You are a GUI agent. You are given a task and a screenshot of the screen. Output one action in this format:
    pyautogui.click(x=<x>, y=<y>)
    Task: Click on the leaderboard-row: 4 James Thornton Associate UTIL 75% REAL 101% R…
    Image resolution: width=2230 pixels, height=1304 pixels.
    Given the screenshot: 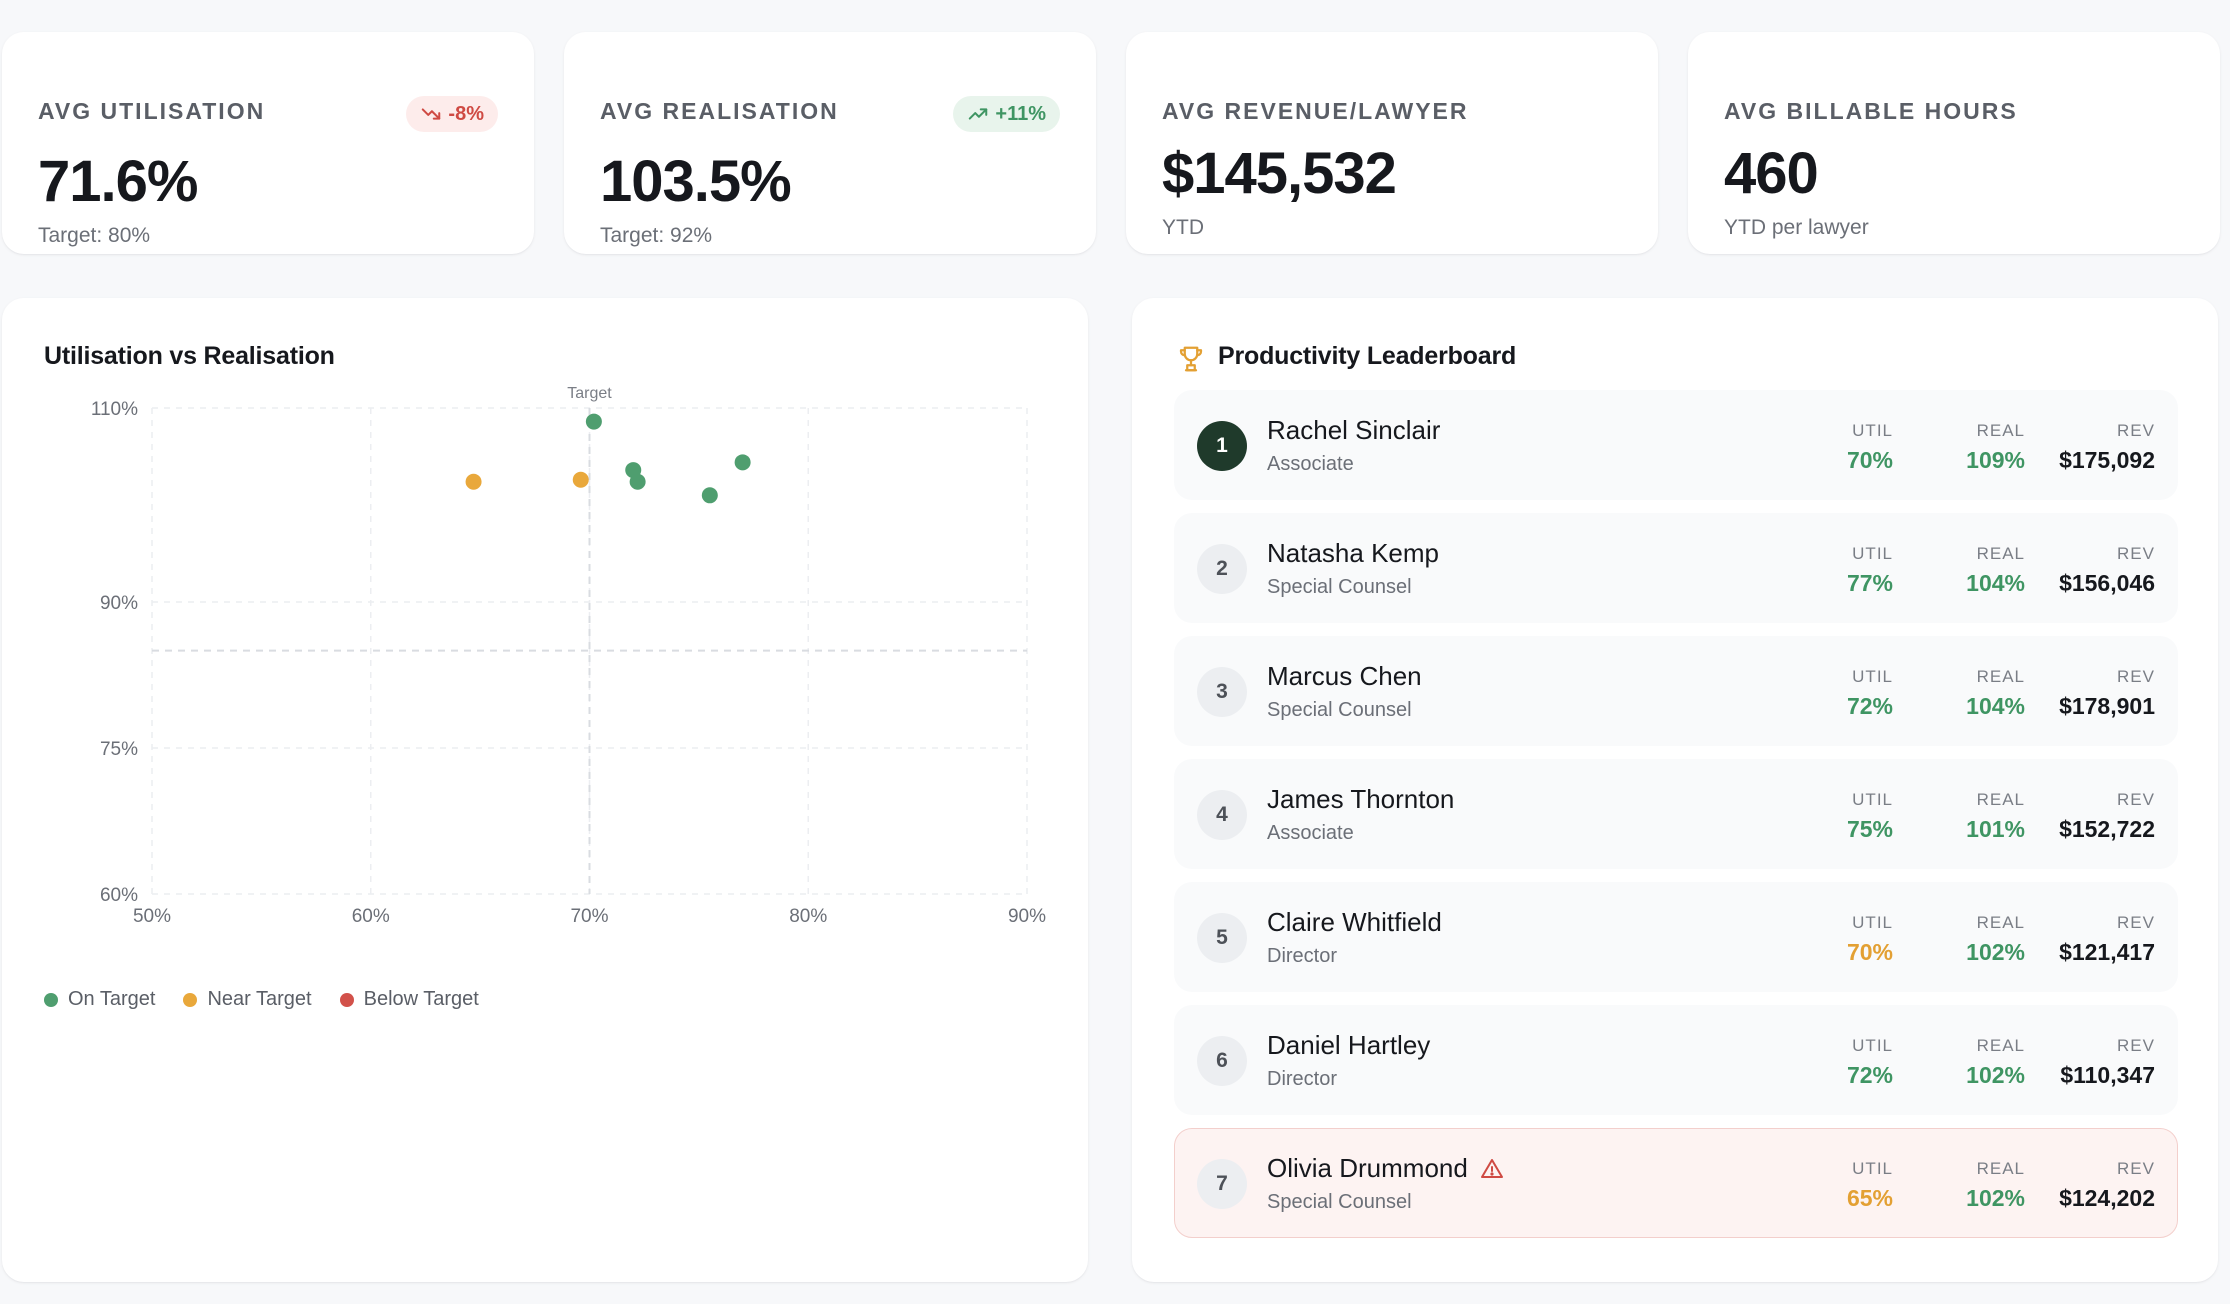 What is the action you would take?
    pyautogui.click(x=1676, y=814)
    